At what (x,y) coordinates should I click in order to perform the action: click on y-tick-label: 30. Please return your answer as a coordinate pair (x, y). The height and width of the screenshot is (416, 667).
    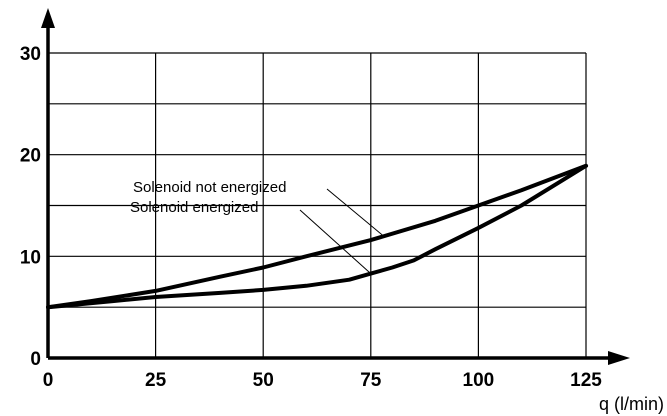
    Looking at the image, I should click on (30, 54).